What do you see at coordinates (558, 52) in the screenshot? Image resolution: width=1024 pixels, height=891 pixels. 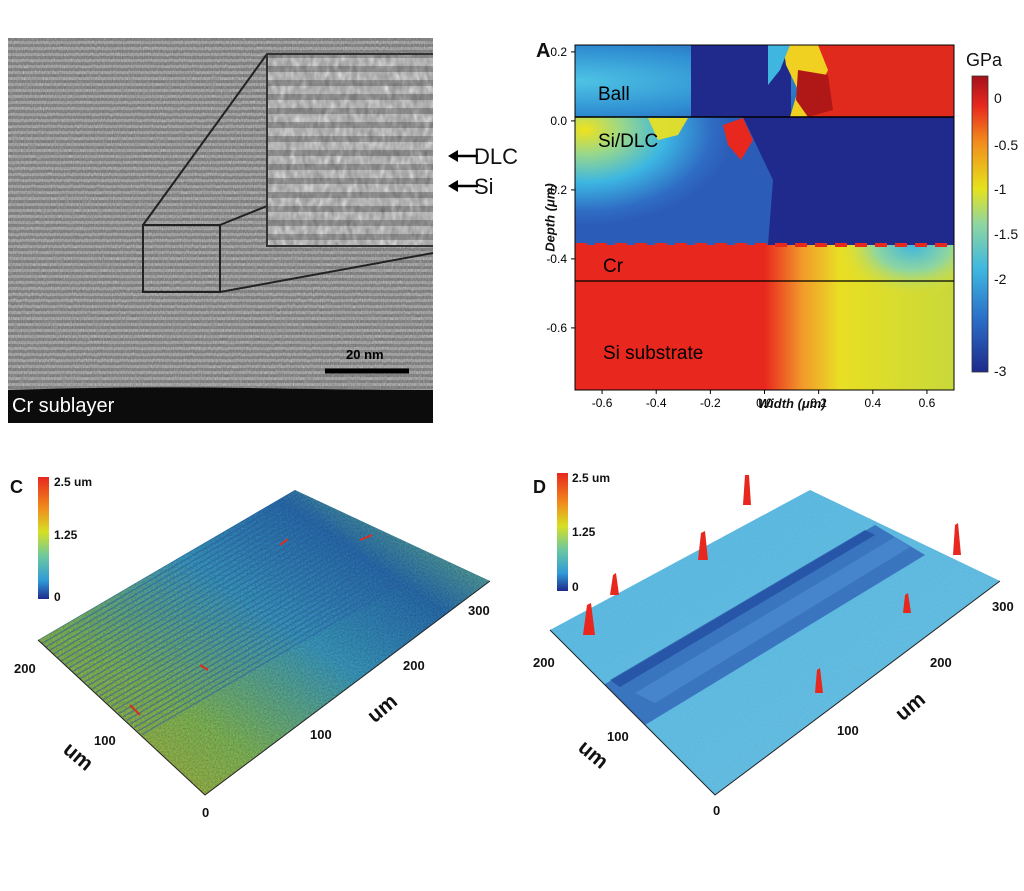 I see `y-tick-label: 0.2` at bounding box center [558, 52].